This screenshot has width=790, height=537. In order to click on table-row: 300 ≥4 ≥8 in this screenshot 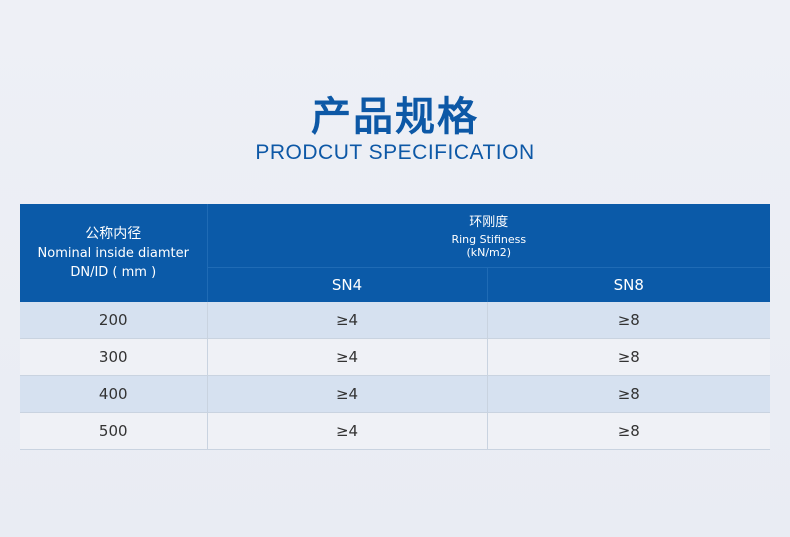, I will do `click(395, 357)`.